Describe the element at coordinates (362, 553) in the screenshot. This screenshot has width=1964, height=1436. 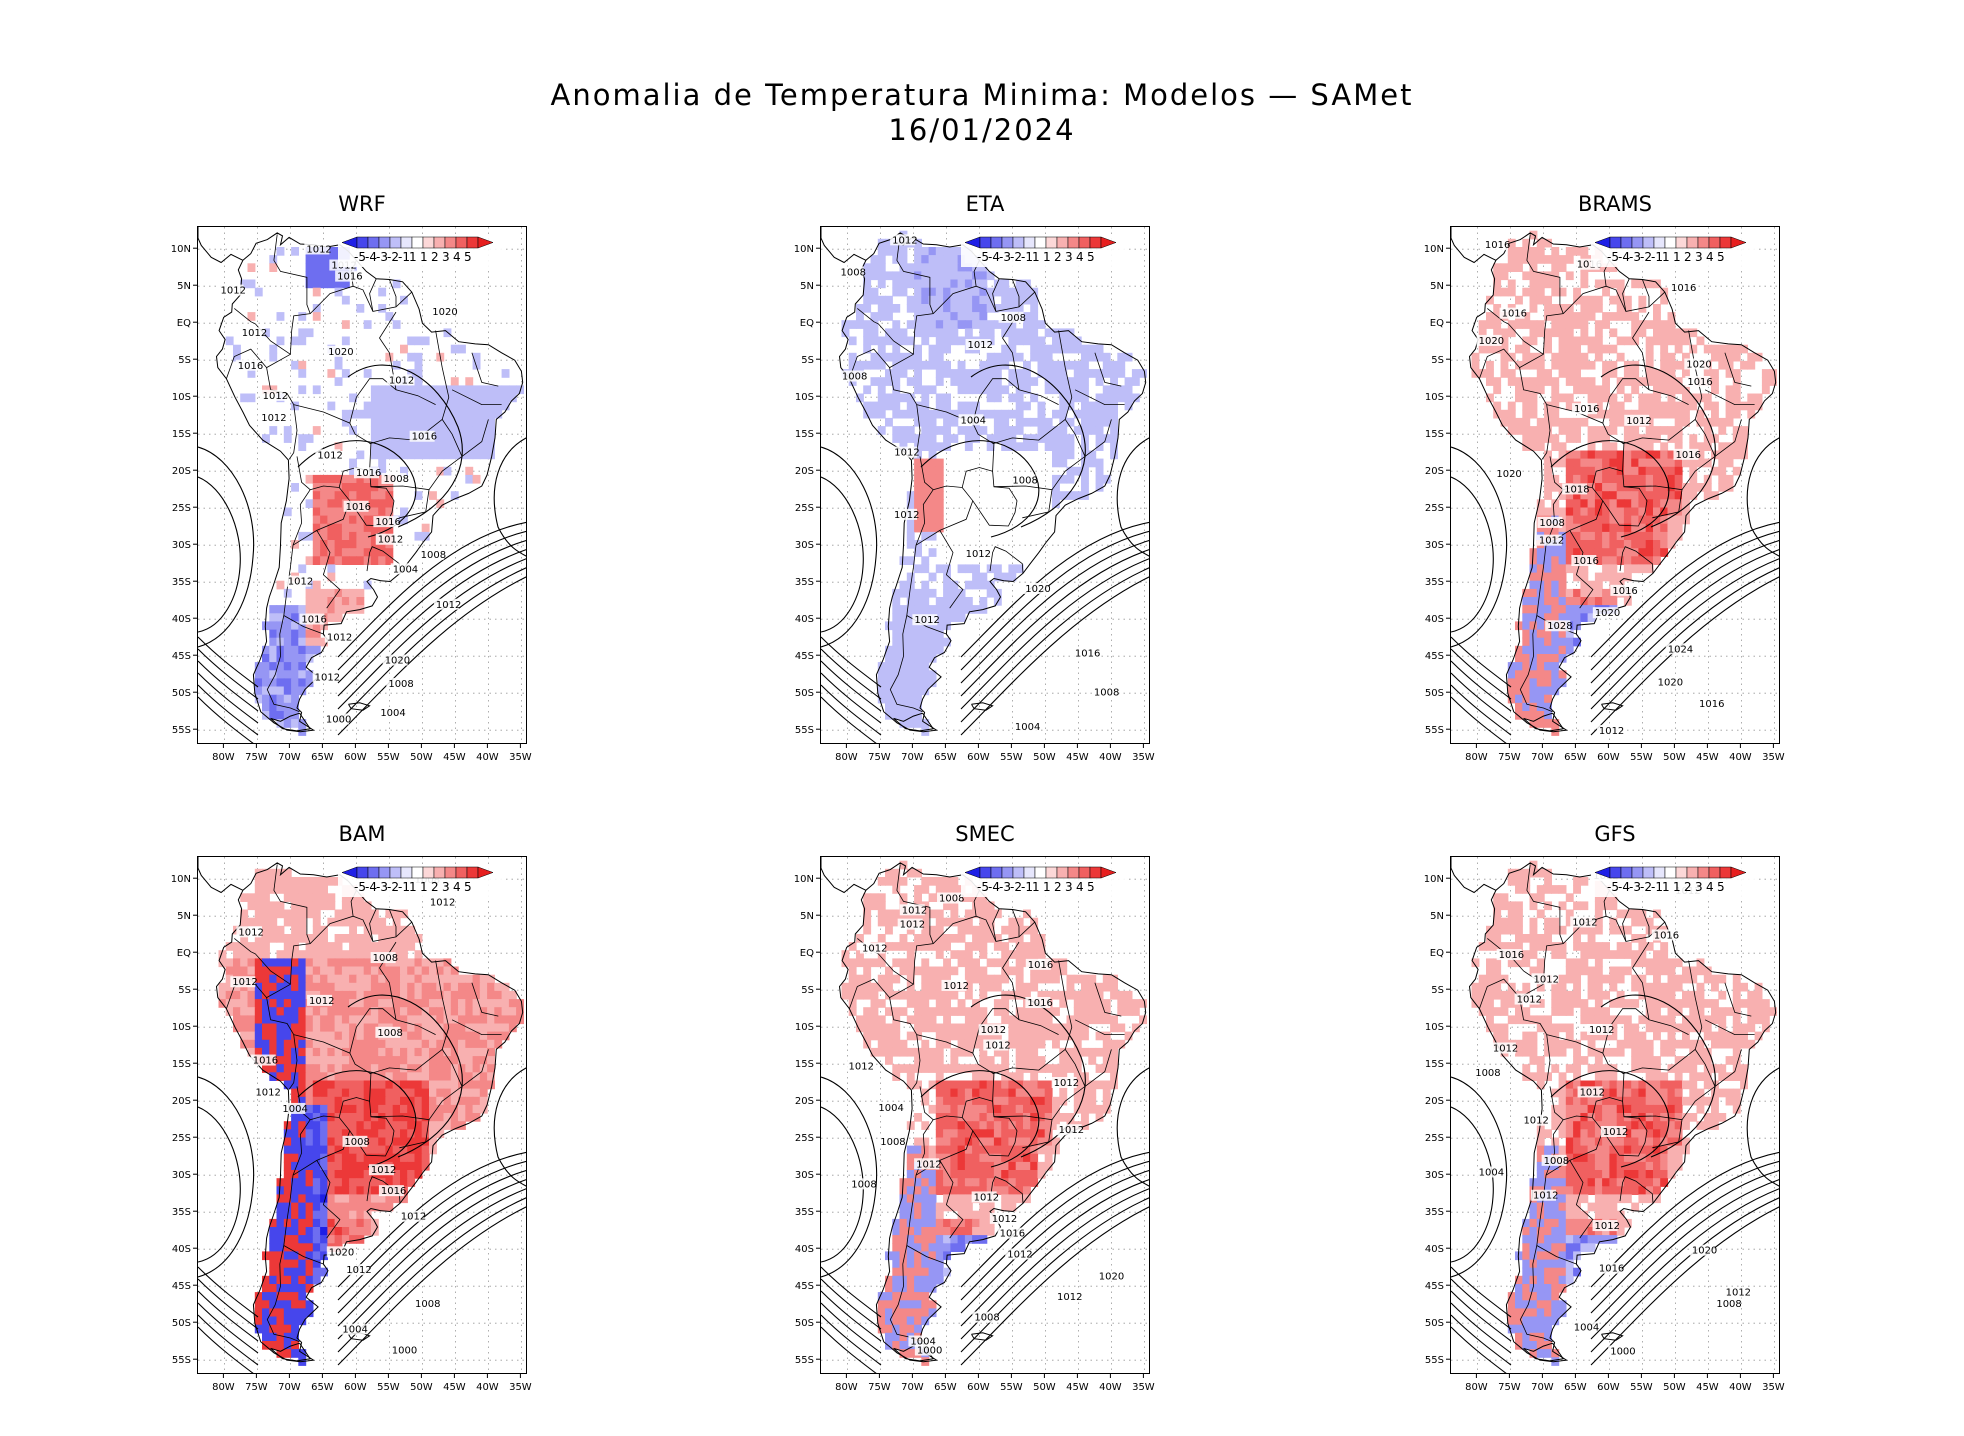
I see `isobars` at that location.